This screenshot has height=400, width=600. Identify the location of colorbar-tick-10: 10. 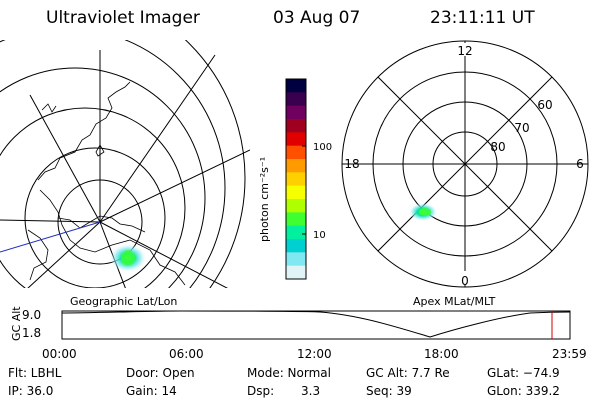
(319, 235).